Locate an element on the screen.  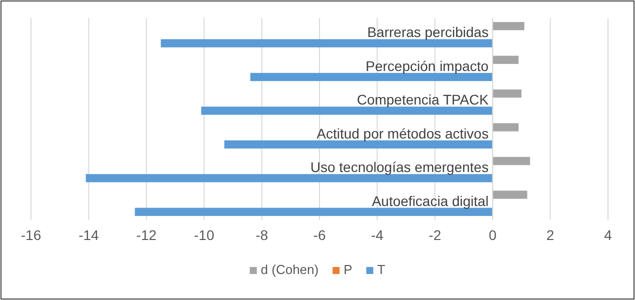
x-tick-label: -12 is located at coordinates (146, 234).